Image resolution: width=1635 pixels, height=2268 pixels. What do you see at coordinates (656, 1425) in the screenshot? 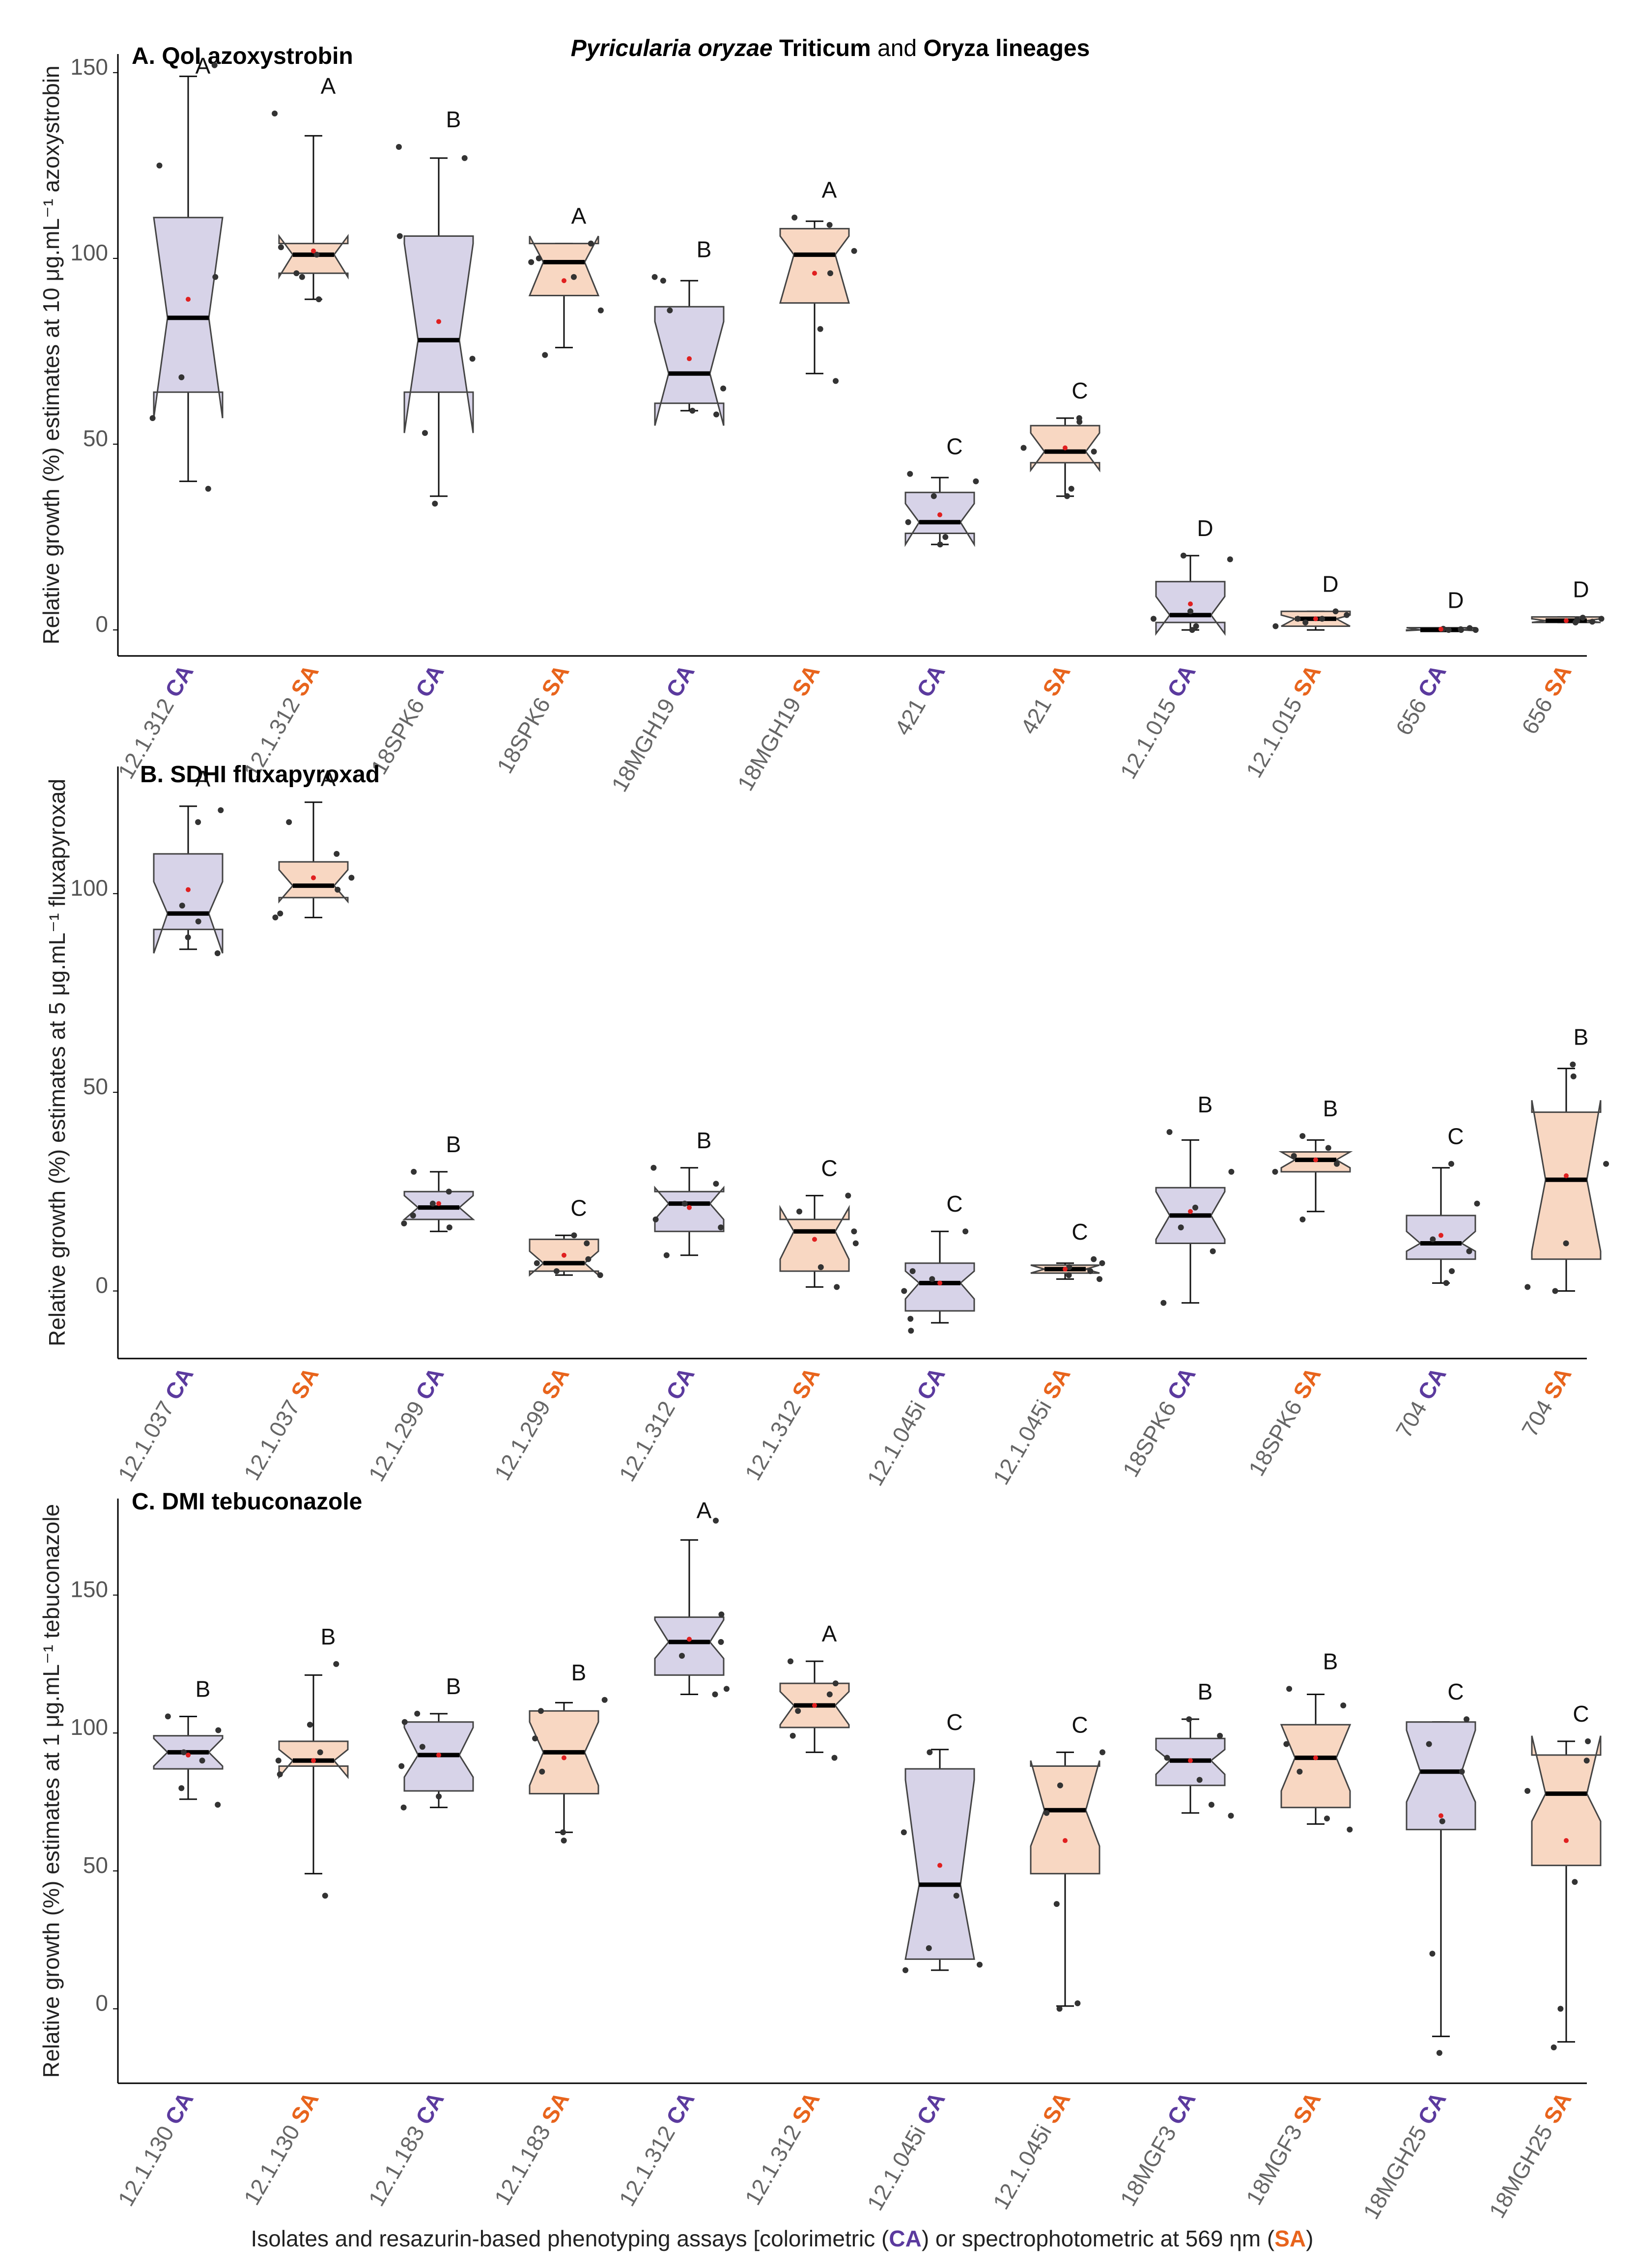
I see `x-tick-label: 12.1.312 CA` at bounding box center [656, 1425].